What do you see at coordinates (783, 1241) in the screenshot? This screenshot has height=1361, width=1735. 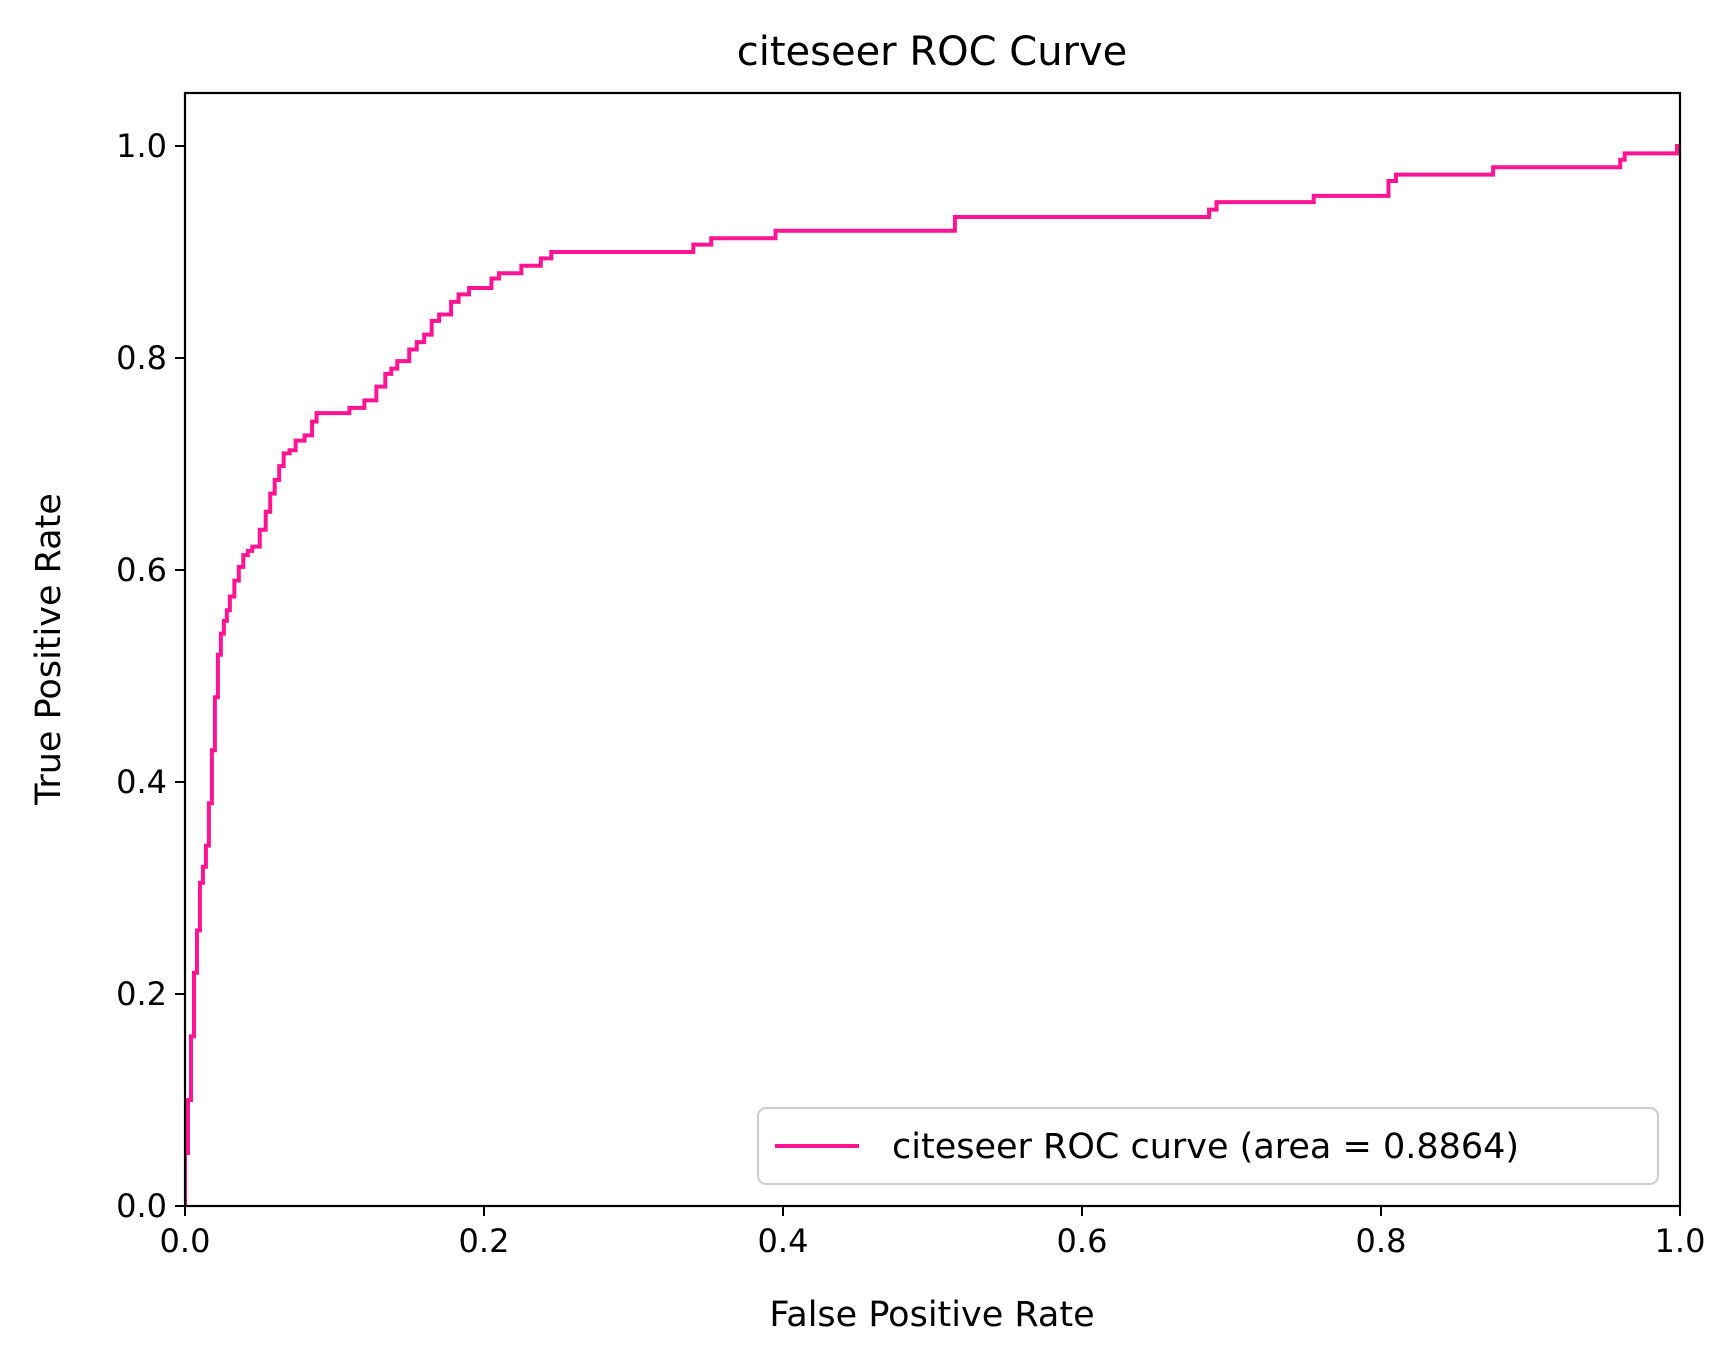 I see `x-tick-label: 0.4` at bounding box center [783, 1241].